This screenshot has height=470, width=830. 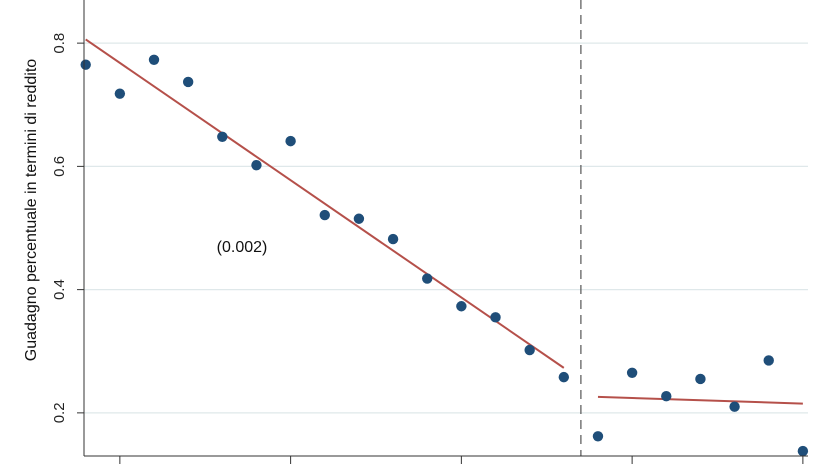 I want to click on y-tick-label-0: 0.2, so click(x=59, y=412).